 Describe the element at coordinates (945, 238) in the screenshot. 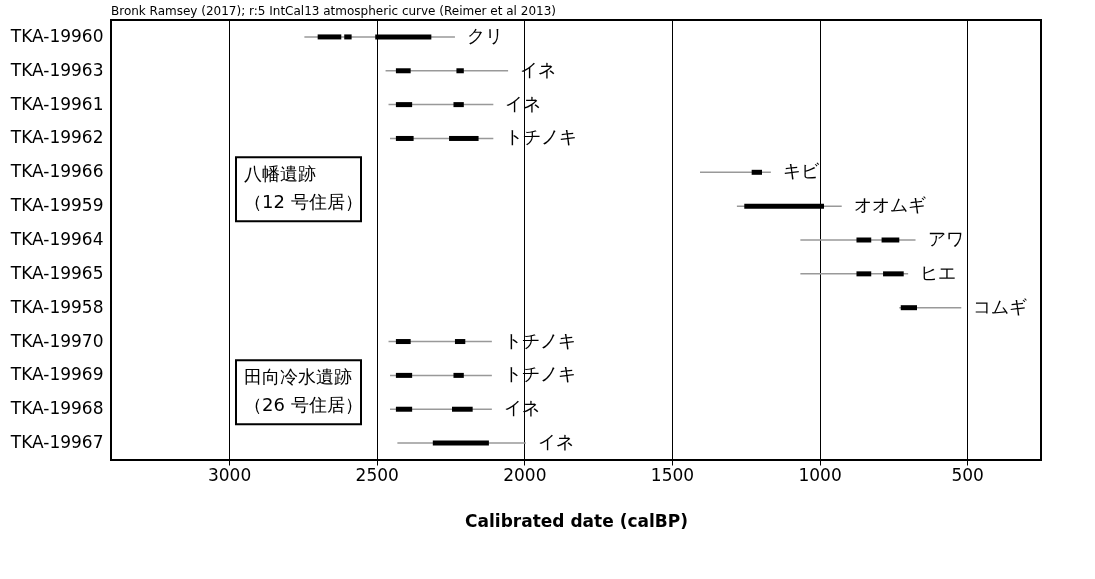

I see `annotation: アワ` at that location.